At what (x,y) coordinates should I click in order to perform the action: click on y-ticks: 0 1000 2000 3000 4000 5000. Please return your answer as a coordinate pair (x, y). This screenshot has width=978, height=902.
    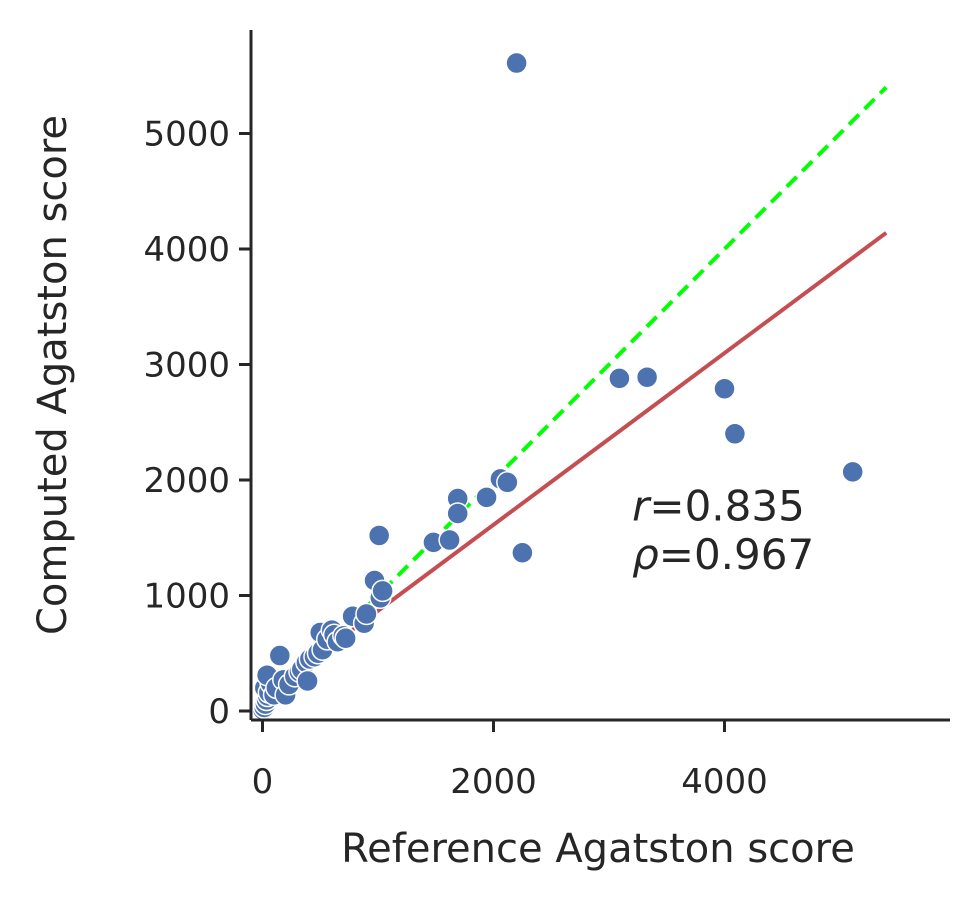
    Looking at the image, I should click on (197, 423).